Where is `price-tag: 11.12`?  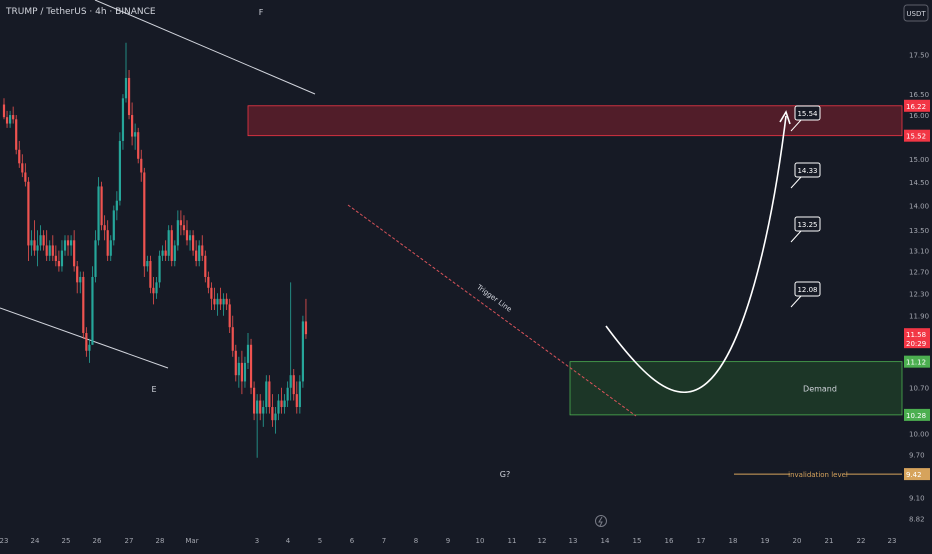
price-tag: 11.12 is located at coordinates (917, 361).